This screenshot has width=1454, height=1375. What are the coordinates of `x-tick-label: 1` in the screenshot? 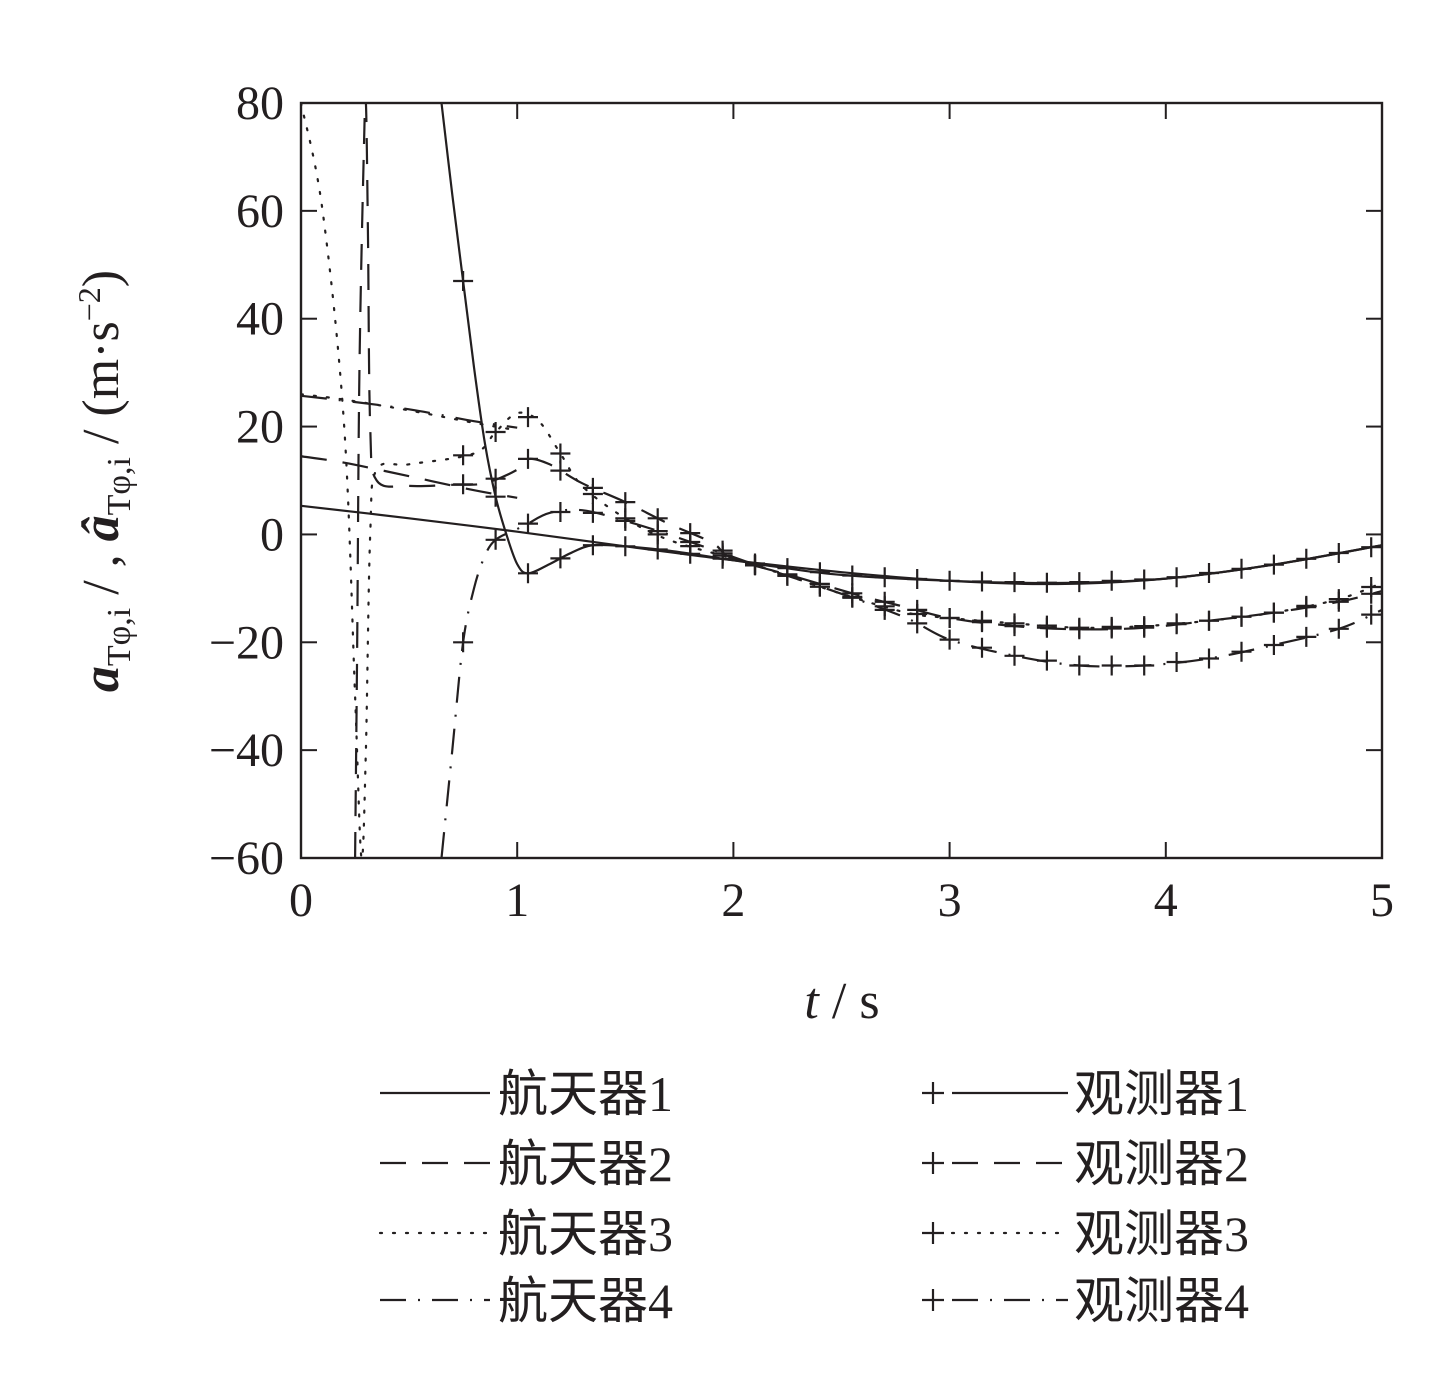 It's located at (517, 900).